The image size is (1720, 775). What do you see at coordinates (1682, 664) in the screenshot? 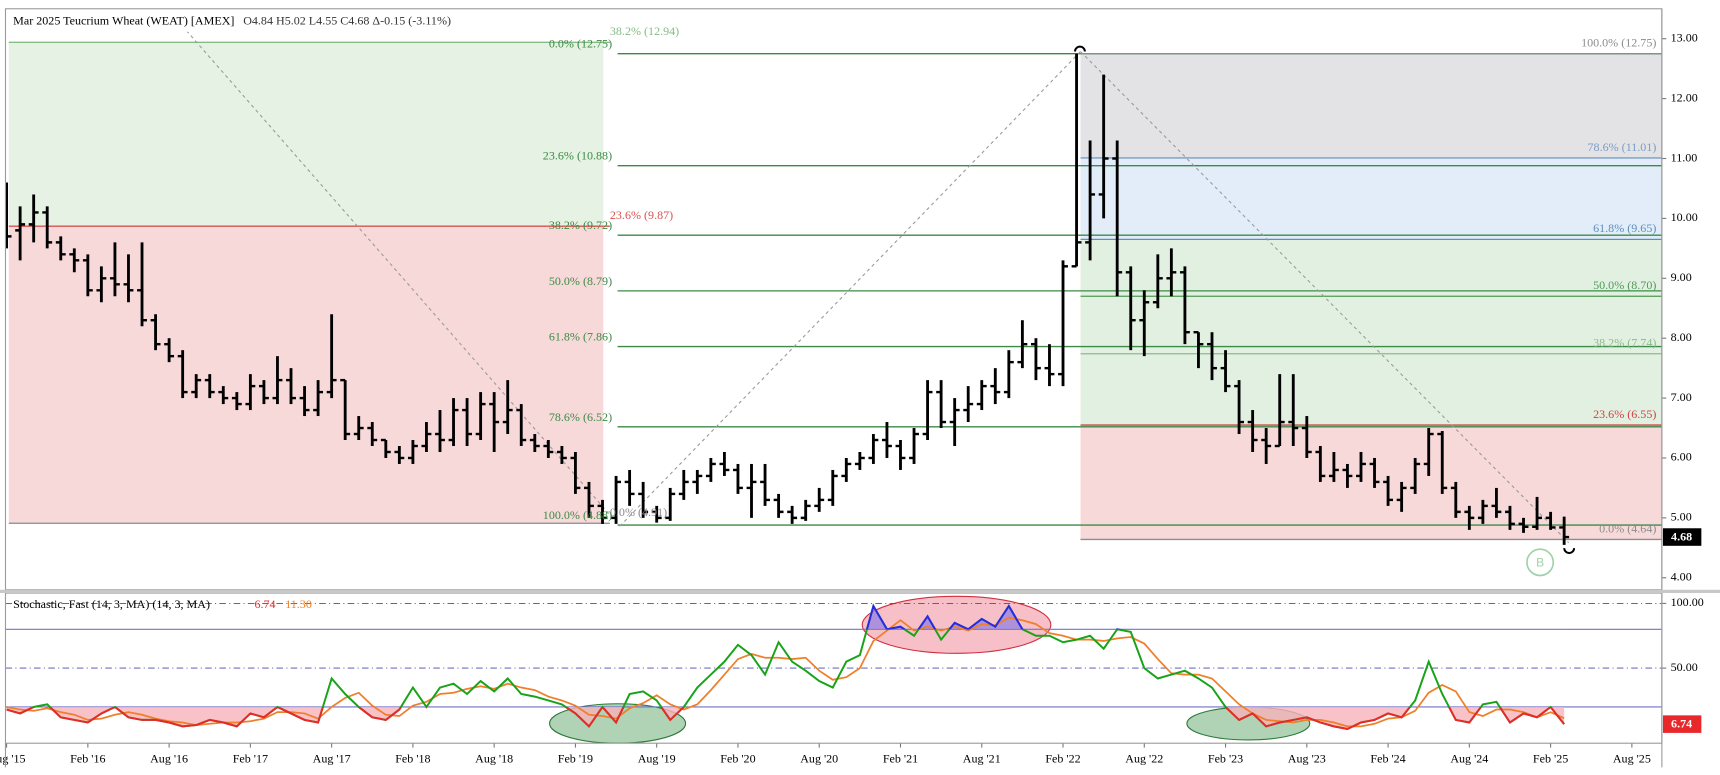
I see `stochastic-axis: 100.00 50.00 6.74` at bounding box center [1682, 664].